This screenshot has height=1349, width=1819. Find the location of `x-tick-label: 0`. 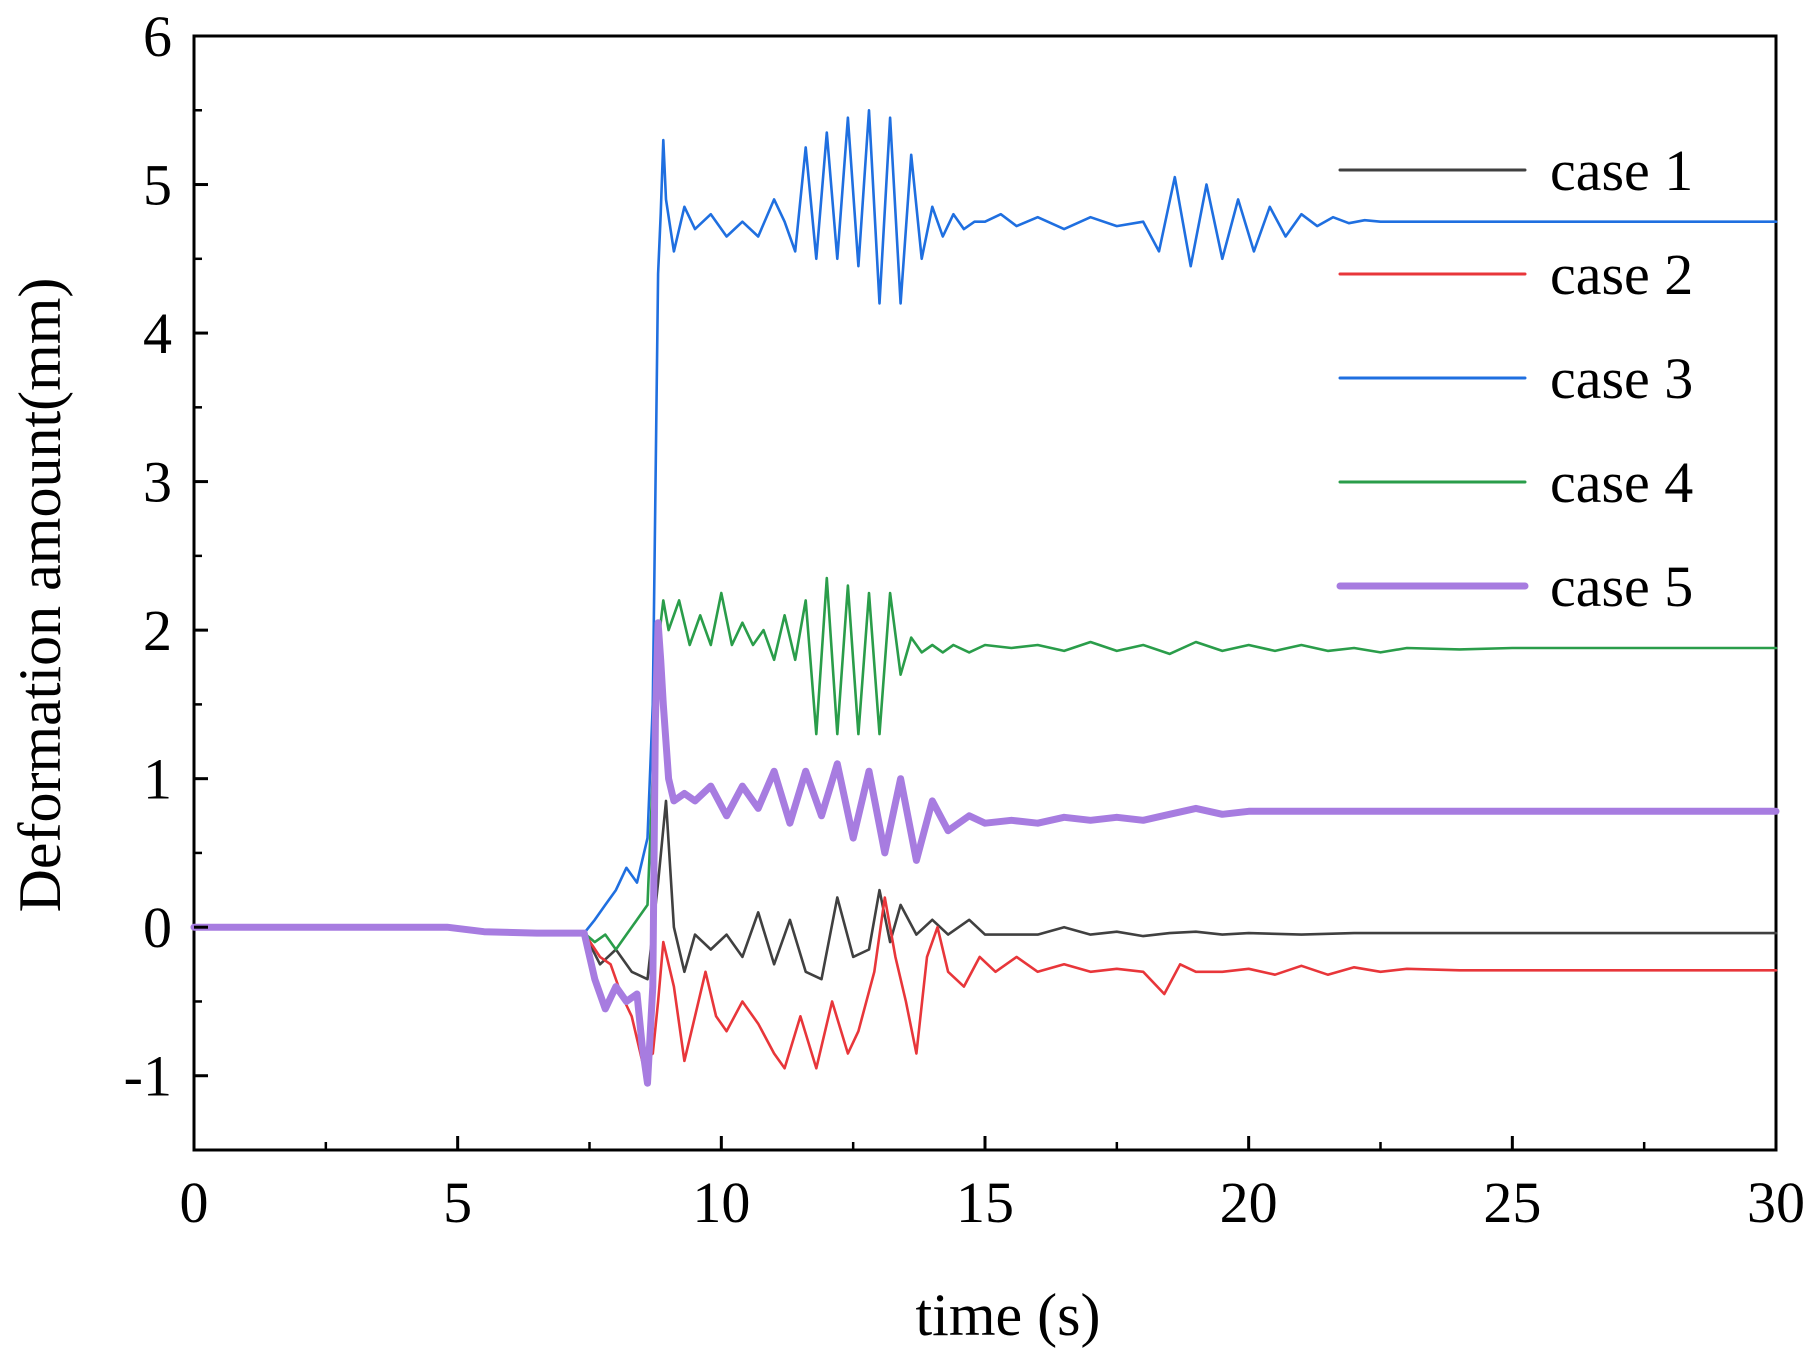

x-tick-label: 0 is located at coordinates (194, 1202).